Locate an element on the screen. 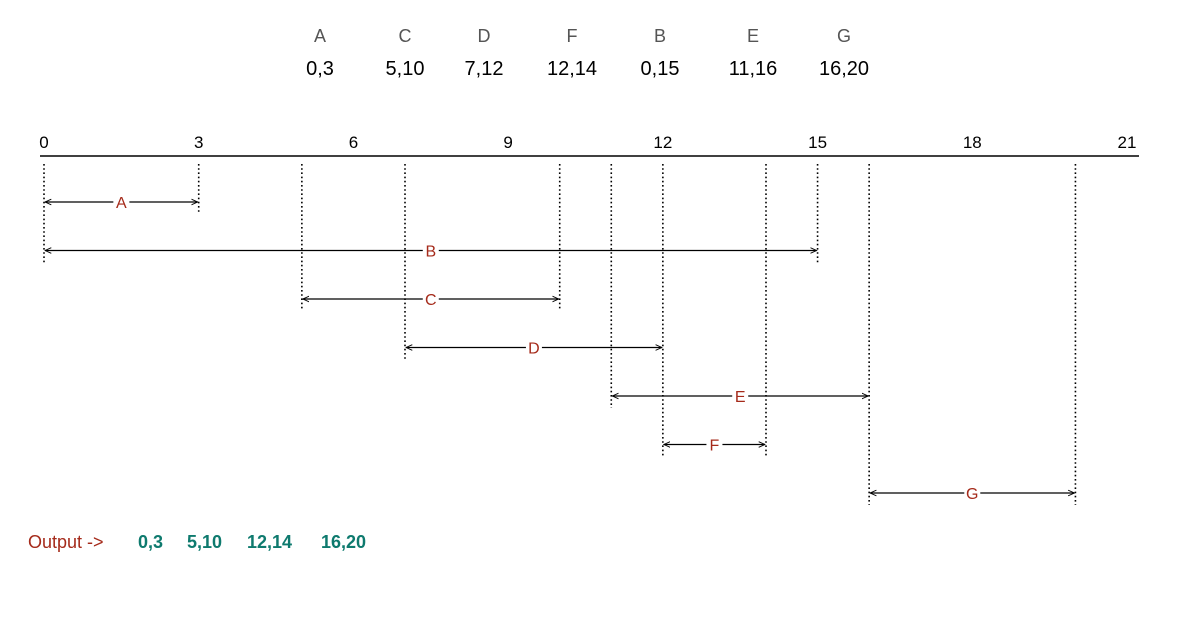 The width and height of the screenshot is (1184, 620). header-range: 0,15 is located at coordinates (660, 69).